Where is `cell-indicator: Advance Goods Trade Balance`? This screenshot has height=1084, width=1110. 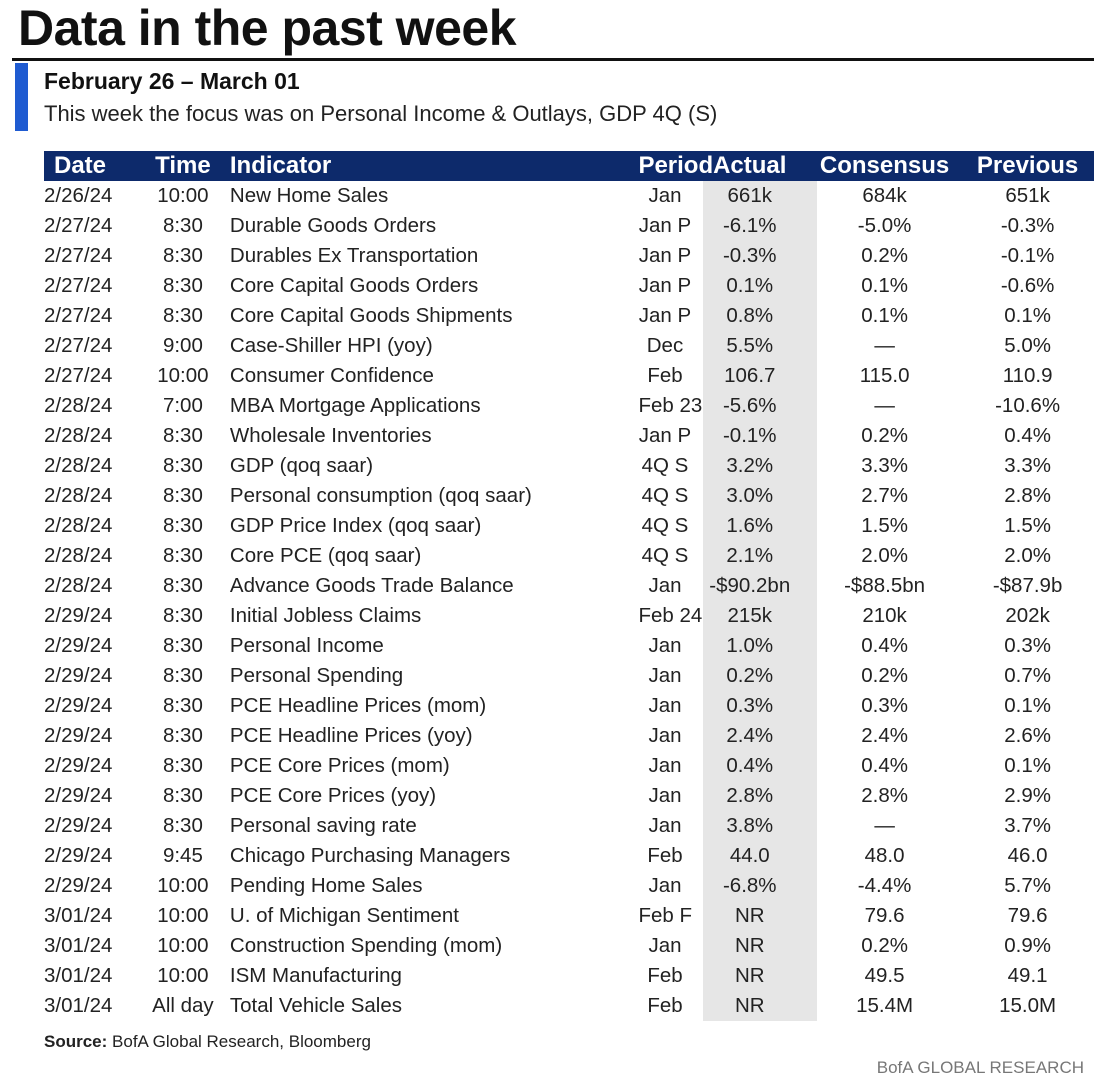 cell-indicator: Advance Goods Trade Balance is located at coordinates (371, 585).